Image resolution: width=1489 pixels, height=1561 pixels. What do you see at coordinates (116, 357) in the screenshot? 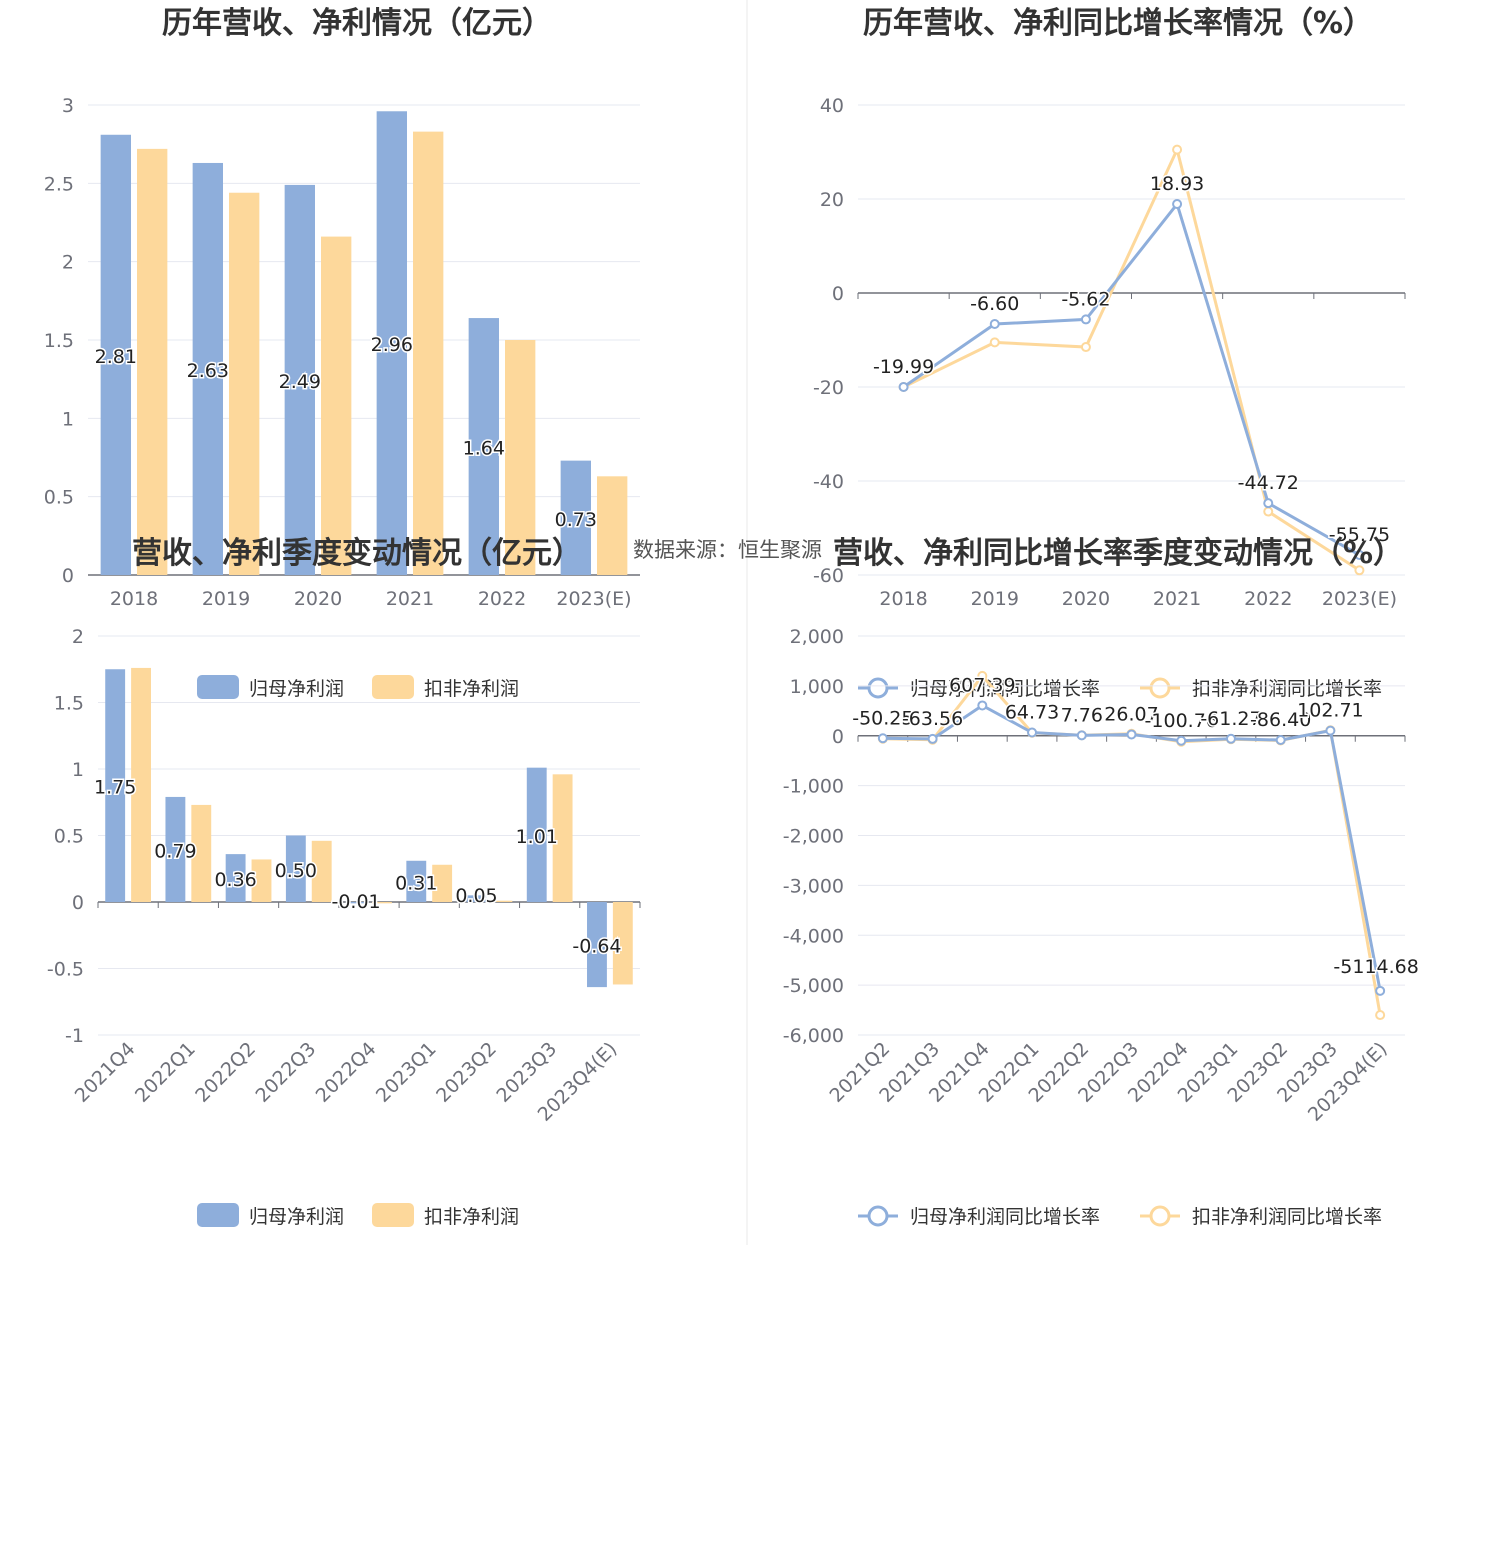
I see `data-label: 2.81` at bounding box center [116, 357].